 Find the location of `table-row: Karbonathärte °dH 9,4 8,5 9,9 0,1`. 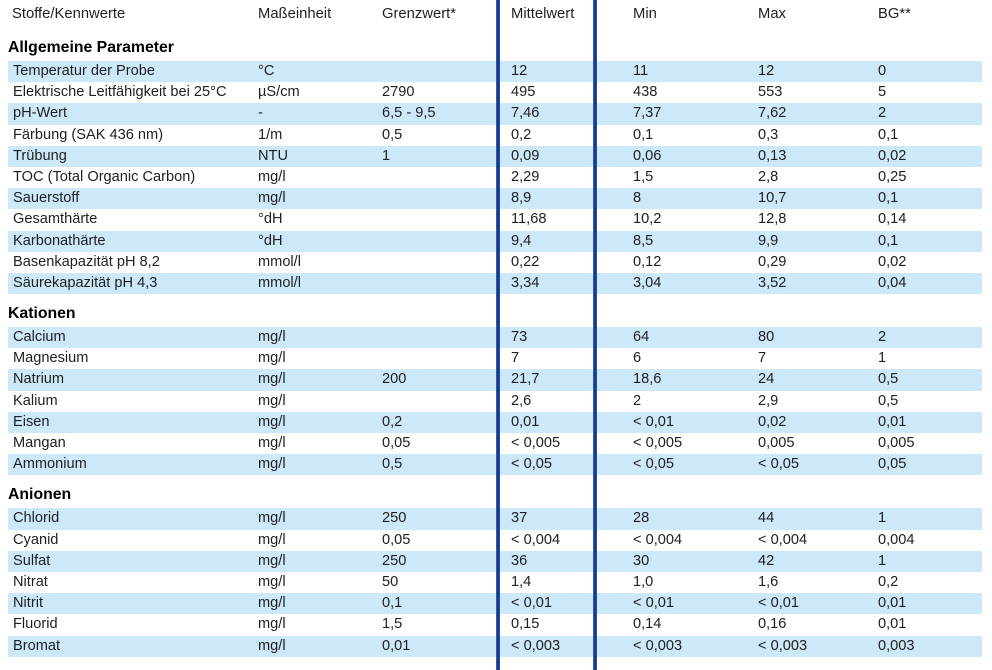

table-row: Karbonathärte °dH 9,4 8,5 9,9 0,1 is located at coordinates (495, 241).